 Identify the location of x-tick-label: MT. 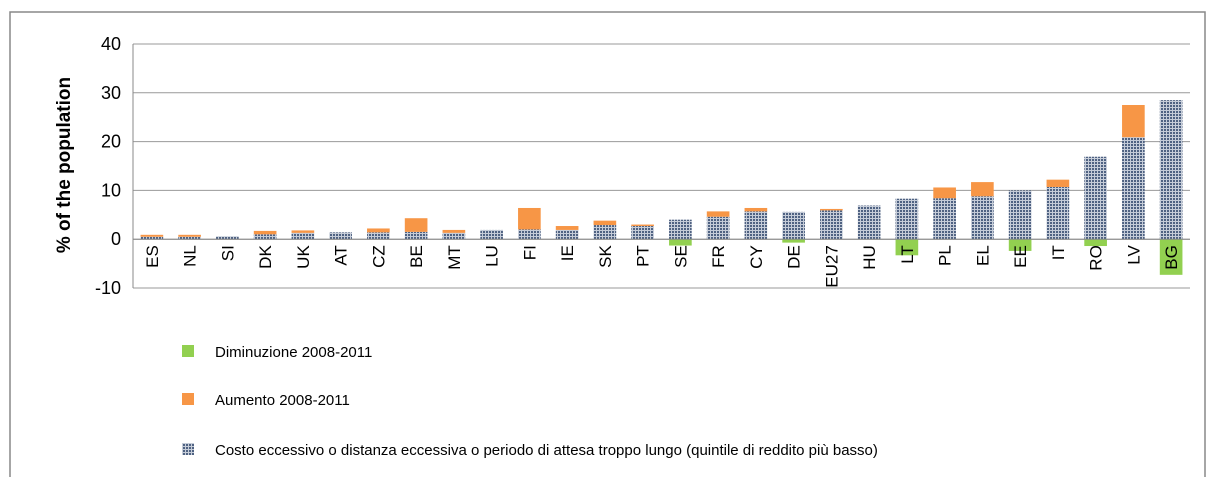
(454, 257).